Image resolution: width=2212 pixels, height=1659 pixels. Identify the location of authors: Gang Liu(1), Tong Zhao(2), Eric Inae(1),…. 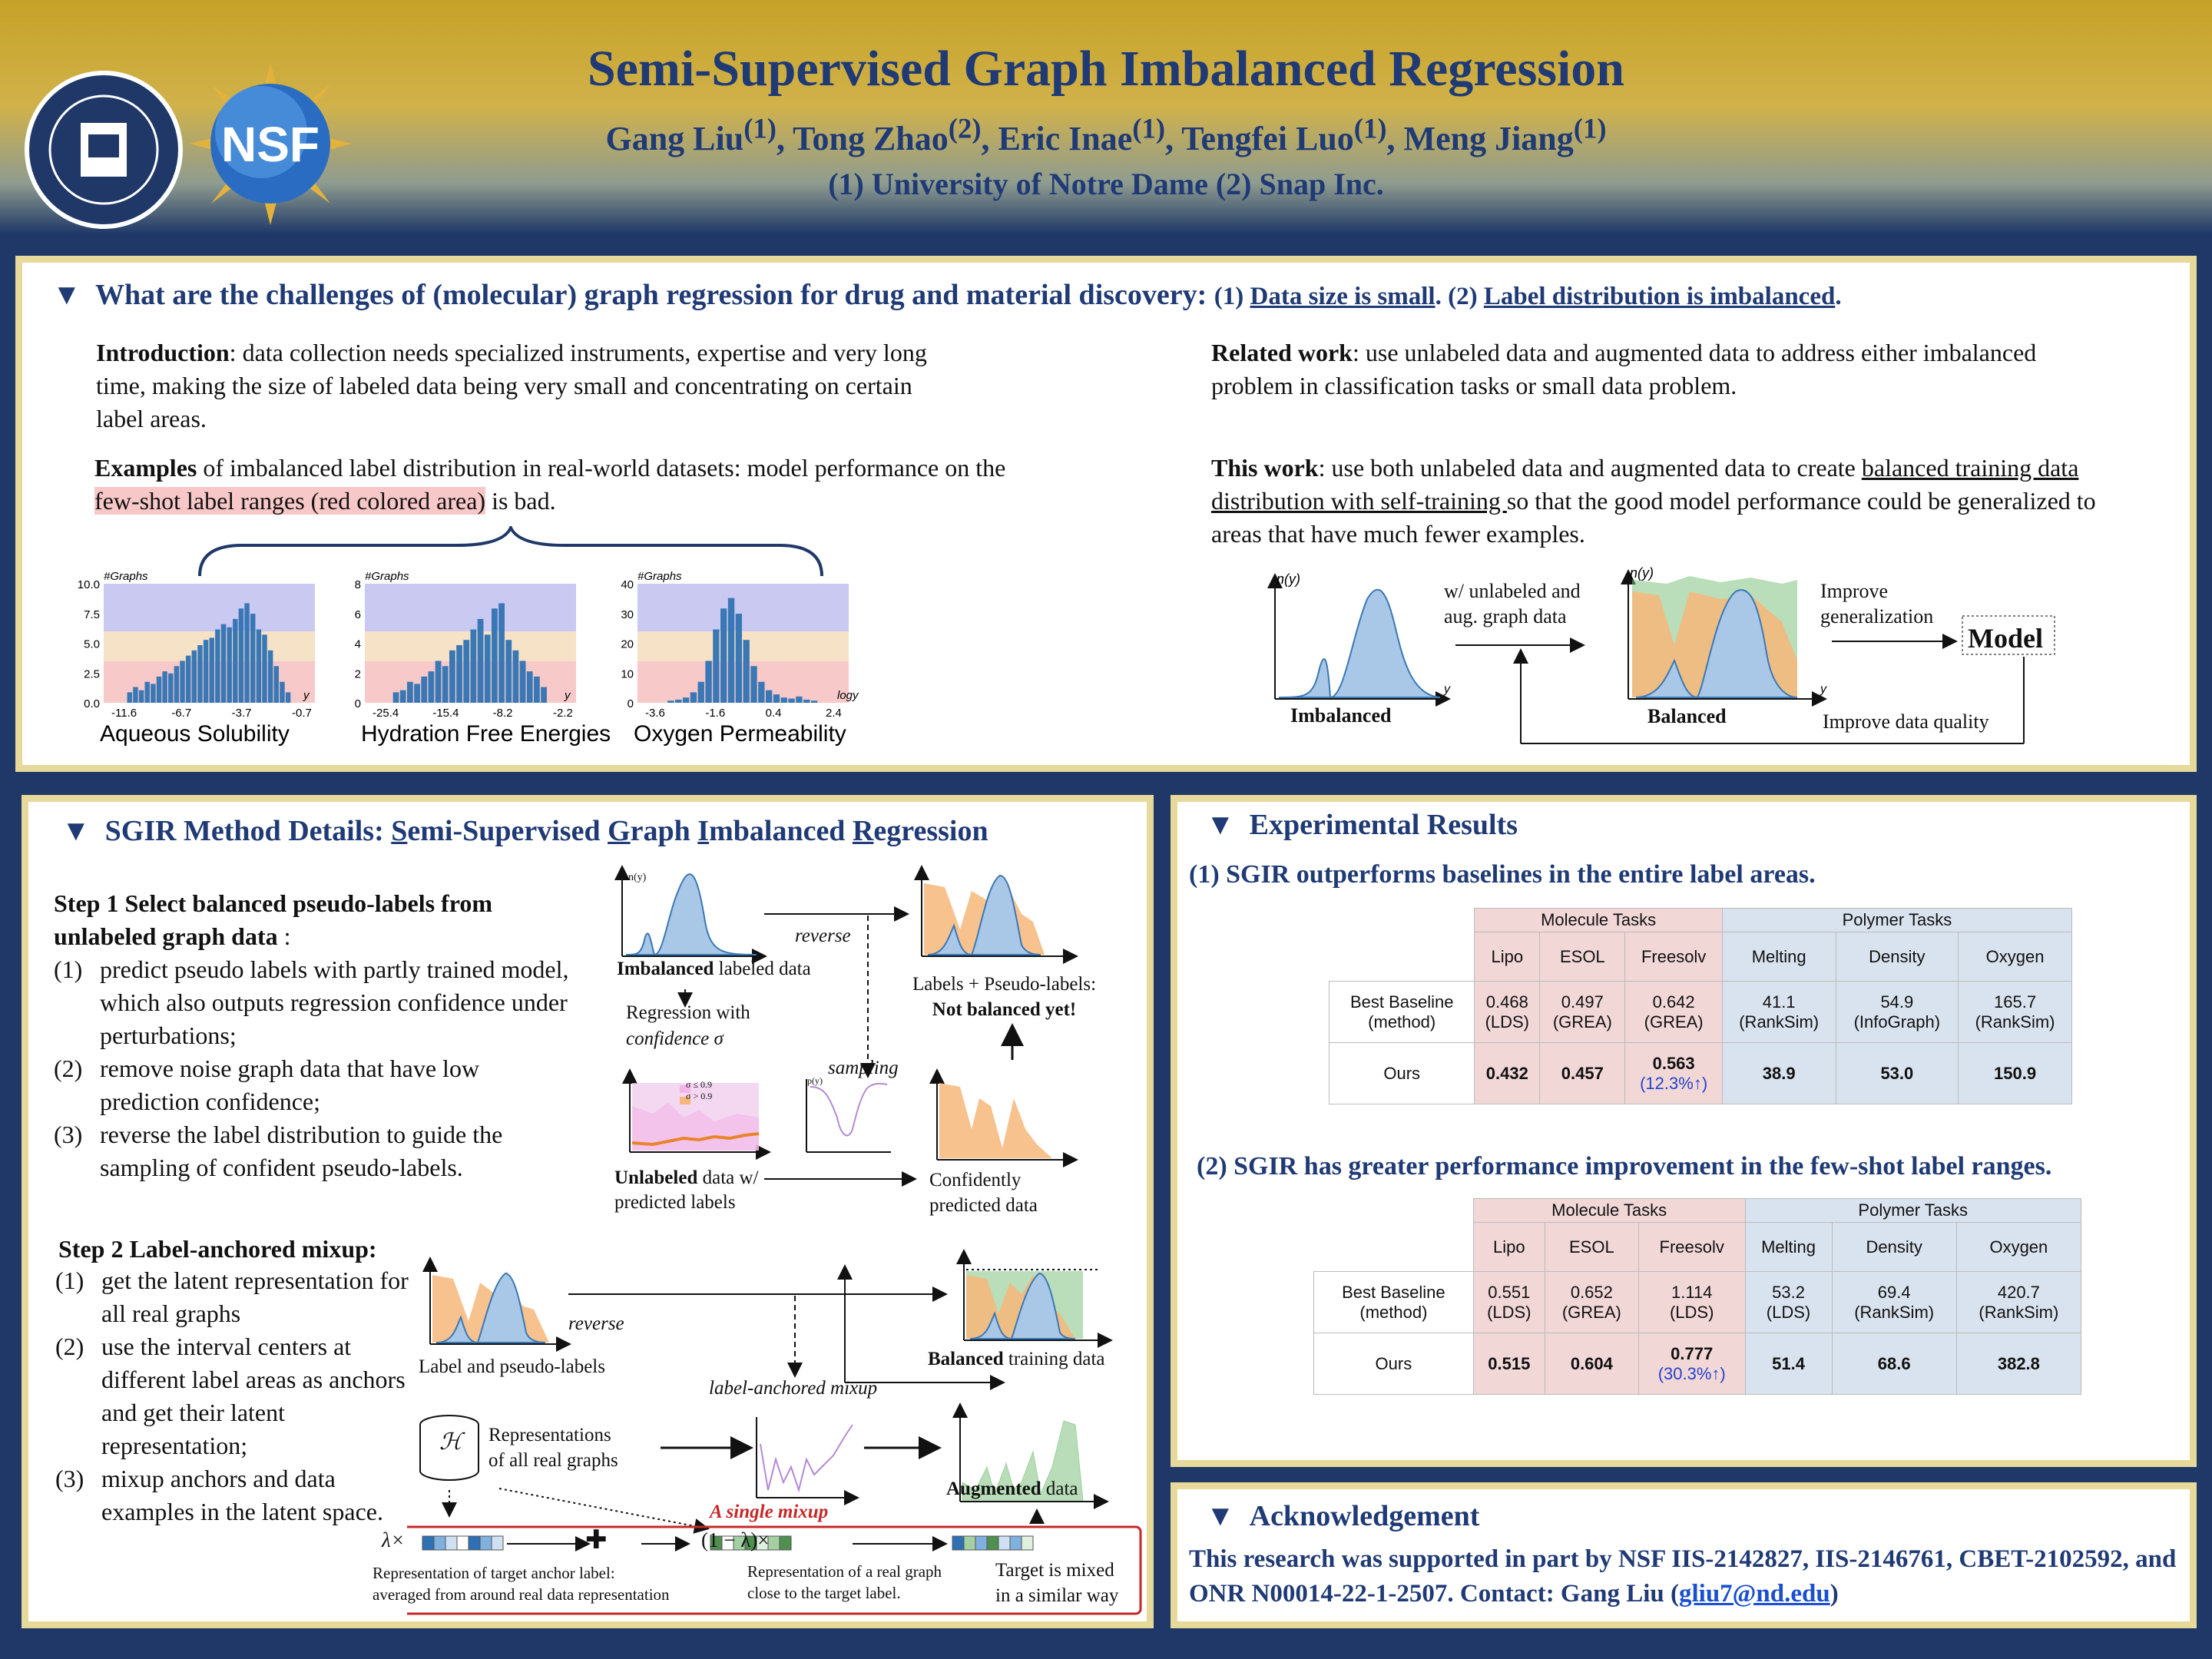
(1106, 135).